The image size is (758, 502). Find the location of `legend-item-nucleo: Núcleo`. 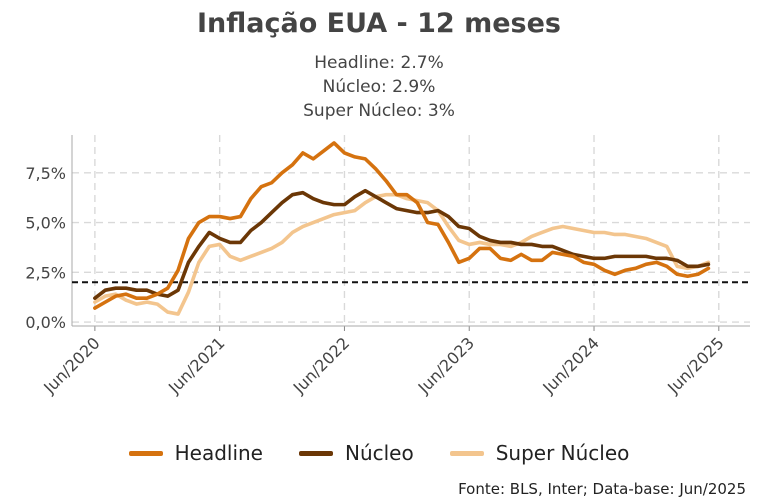

legend-item-nucleo: Núcleo is located at coordinates (356, 453).